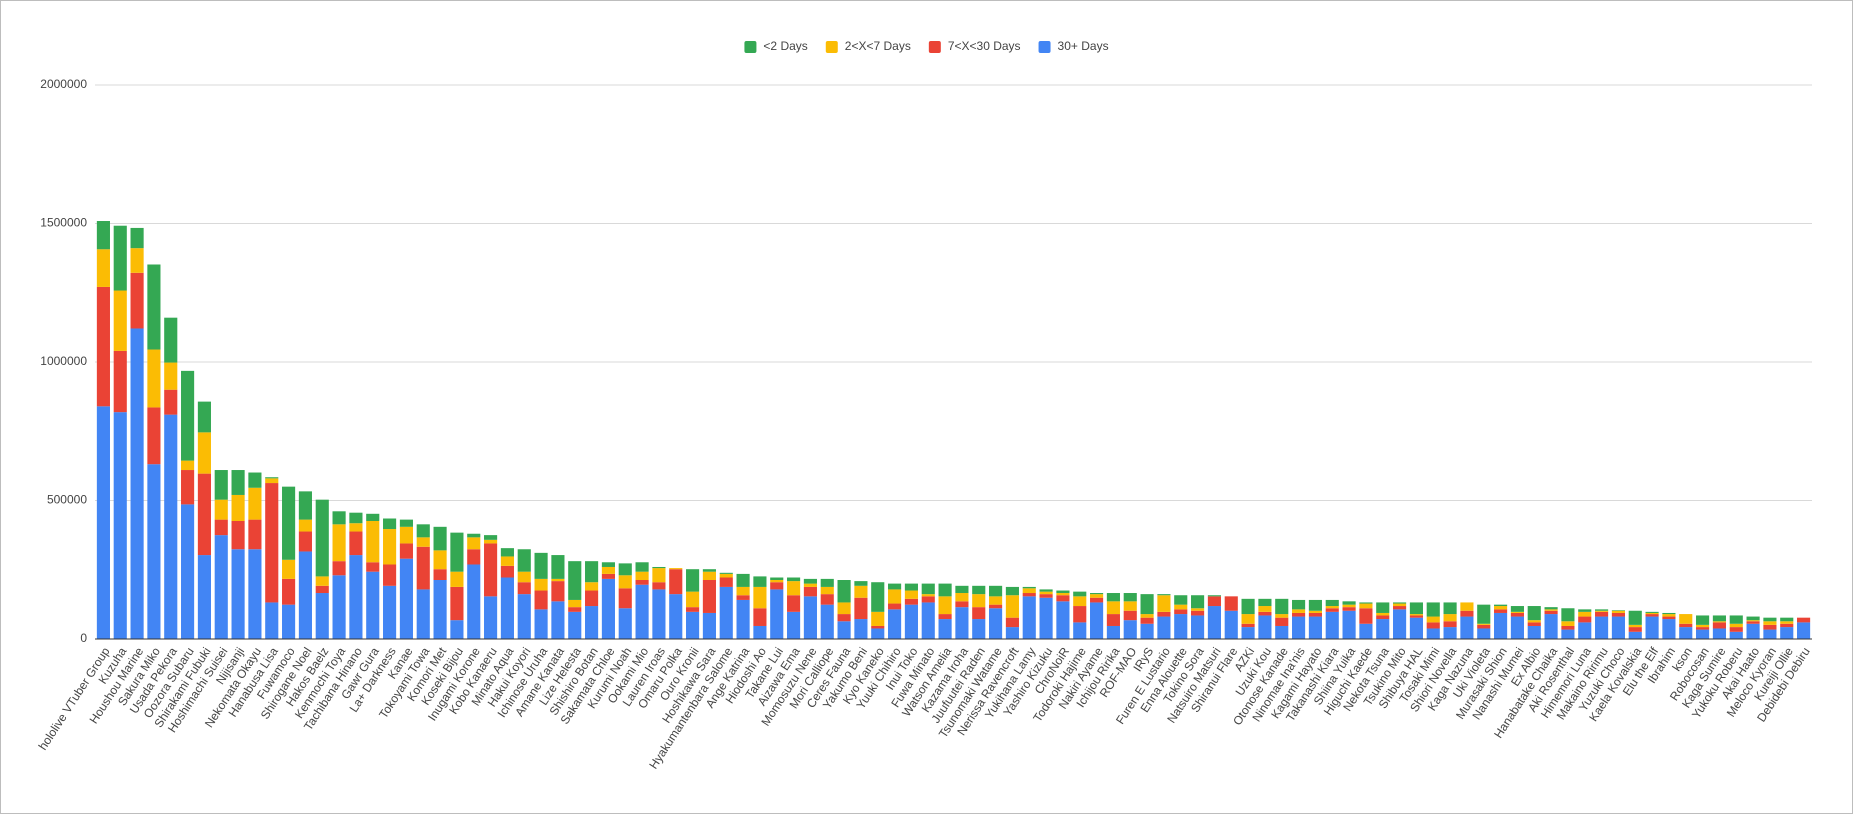 This screenshot has width=1853, height=814. Describe the element at coordinates (67, 500) in the screenshot. I see `y-tick-label: 500000` at that location.